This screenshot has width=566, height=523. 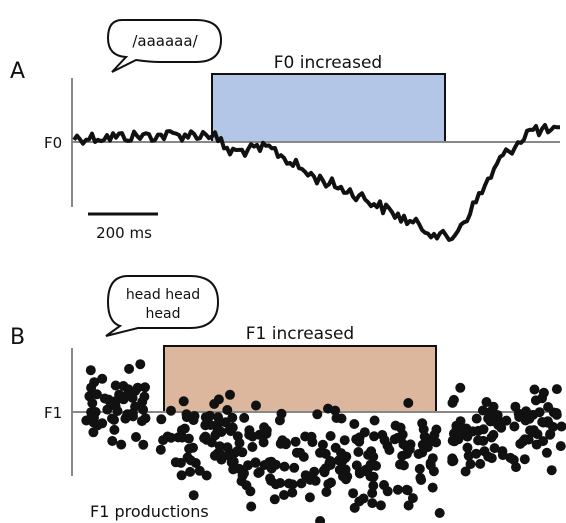 What do you see at coordinates (300, 334) in the screenshot?
I see `f1-perturbation-label: F1 increased` at bounding box center [300, 334].